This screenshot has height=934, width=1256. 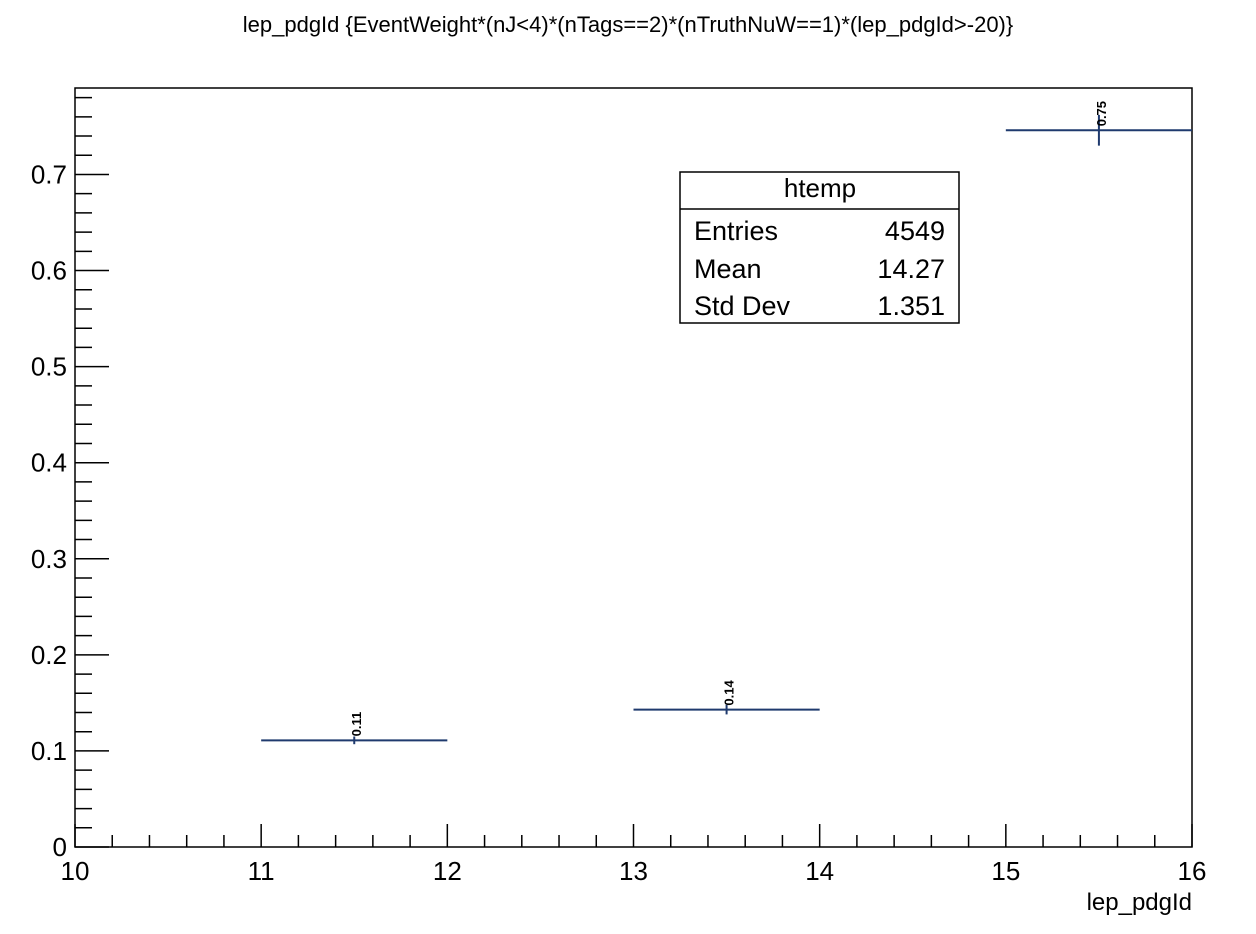 What do you see at coordinates (915, 231) in the screenshot?
I see `stats-entries-value: 4549` at bounding box center [915, 231].